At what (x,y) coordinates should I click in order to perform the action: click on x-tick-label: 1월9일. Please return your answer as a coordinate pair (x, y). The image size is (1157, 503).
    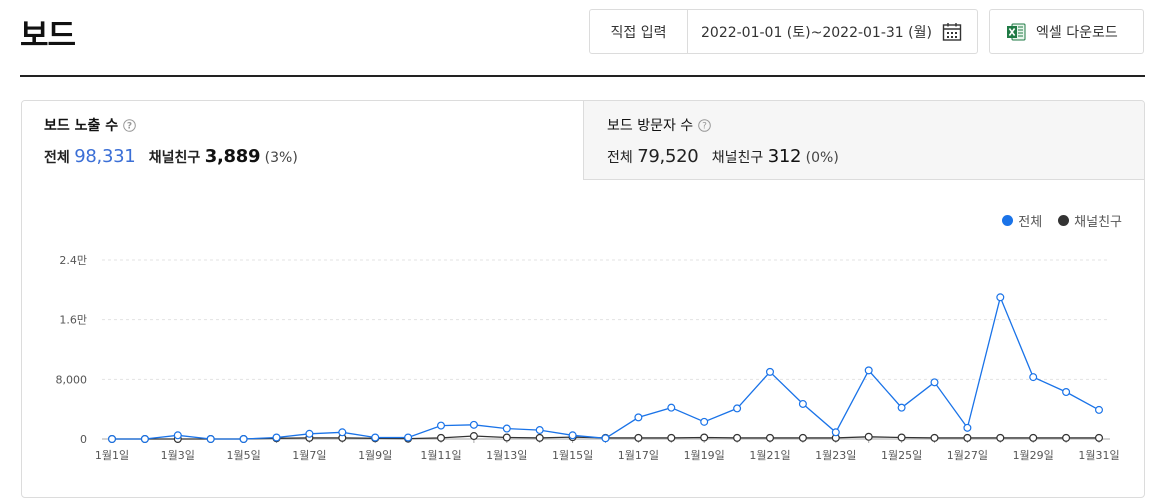
    Looking at the image, I should click on (375, 455).